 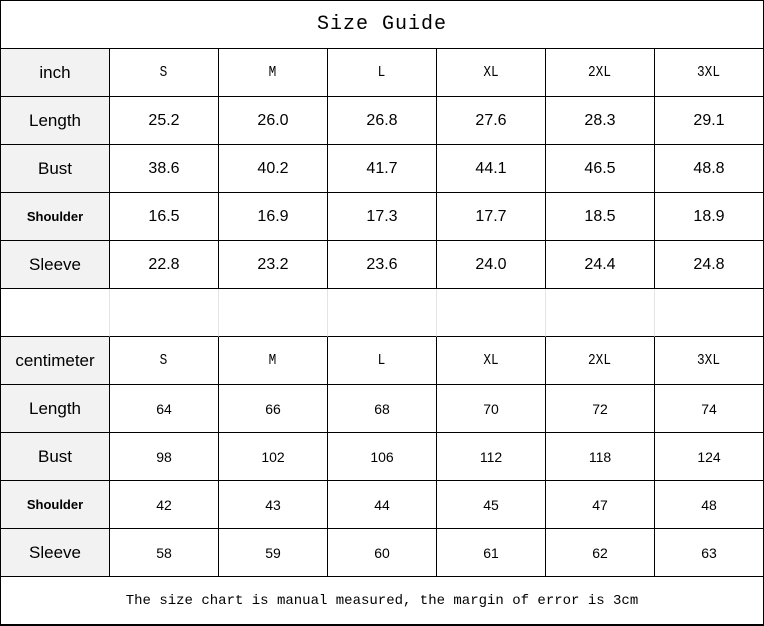 What do you see at coordinates (491, 265) in the screenshot?
I see `measurement-cell: 24.0` at bounding box center [491, 265].